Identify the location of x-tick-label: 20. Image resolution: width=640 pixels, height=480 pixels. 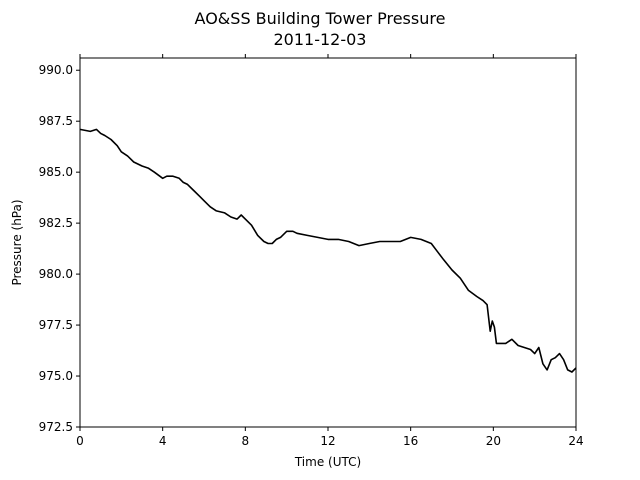
(493, 441).